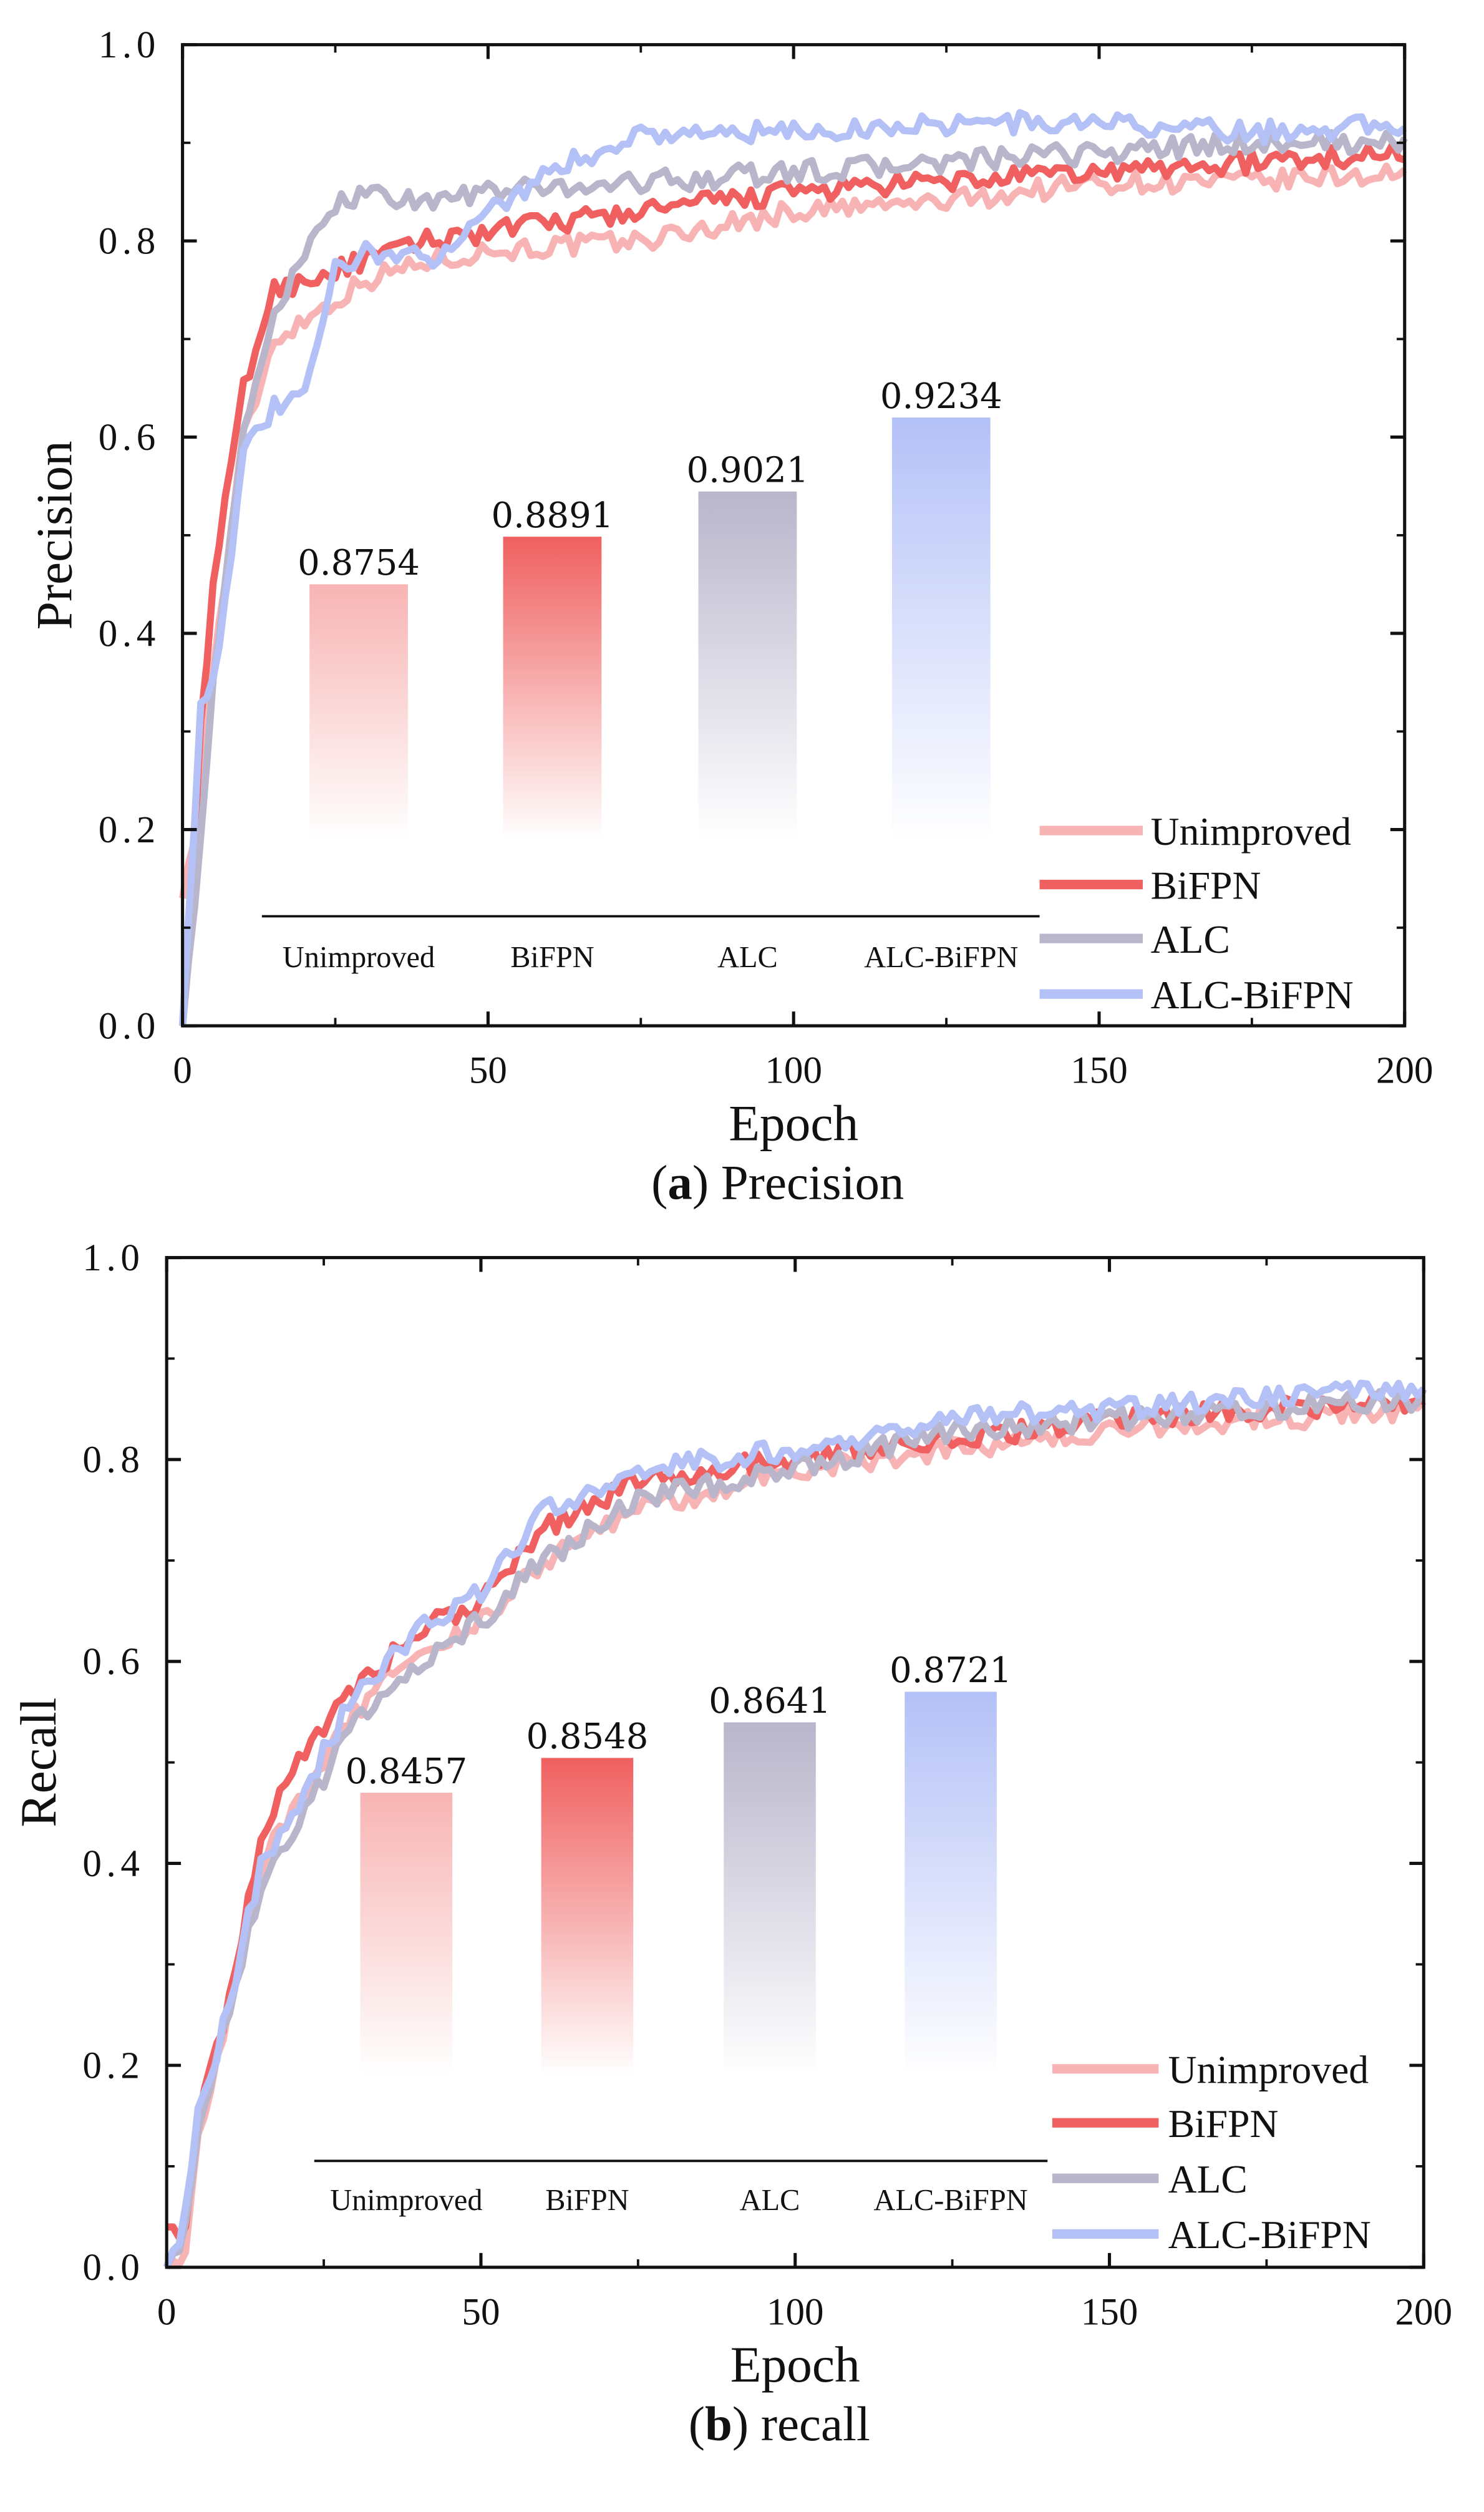 The height and width of the screenshot is (2512, 1484). What do you see at coordinates (406, 1771) in the screenshot?
I see `inset-bar-value-label: 0.8457` at bounding box center [406, 1771].